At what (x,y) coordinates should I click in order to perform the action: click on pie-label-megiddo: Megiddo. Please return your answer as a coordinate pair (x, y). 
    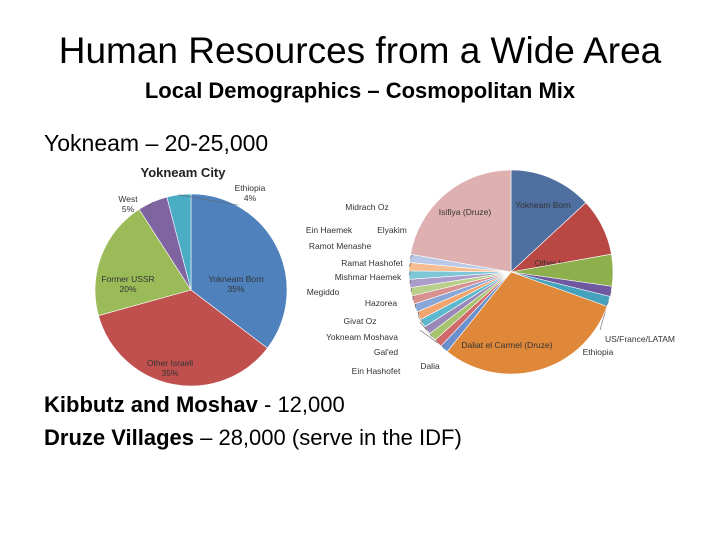
    Looking at the image, I should click on (323, 292).